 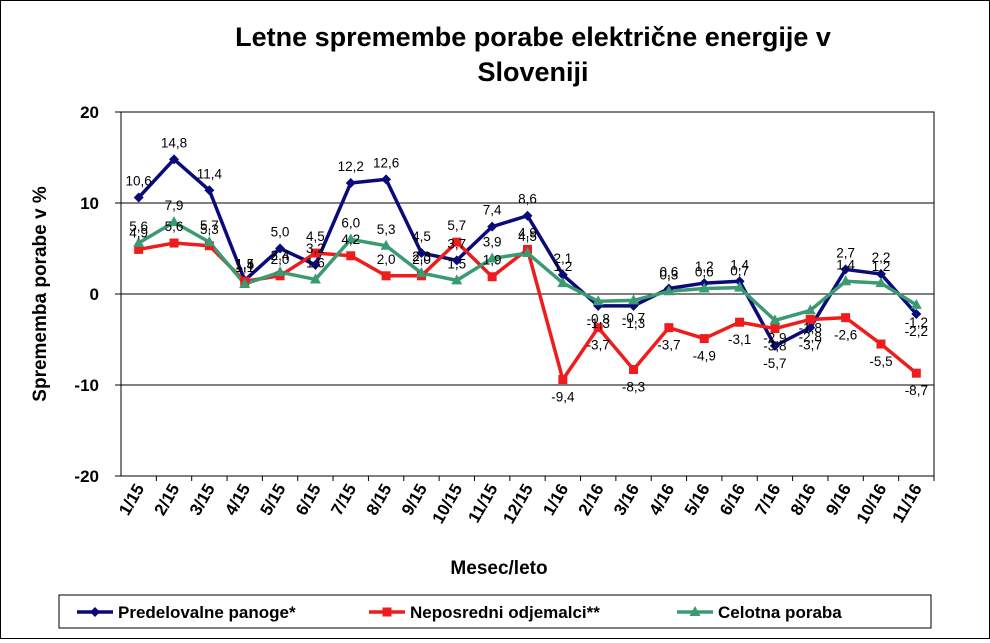 I want to click on data-label-s0-8: 4,5, so click(x=421, y=236).